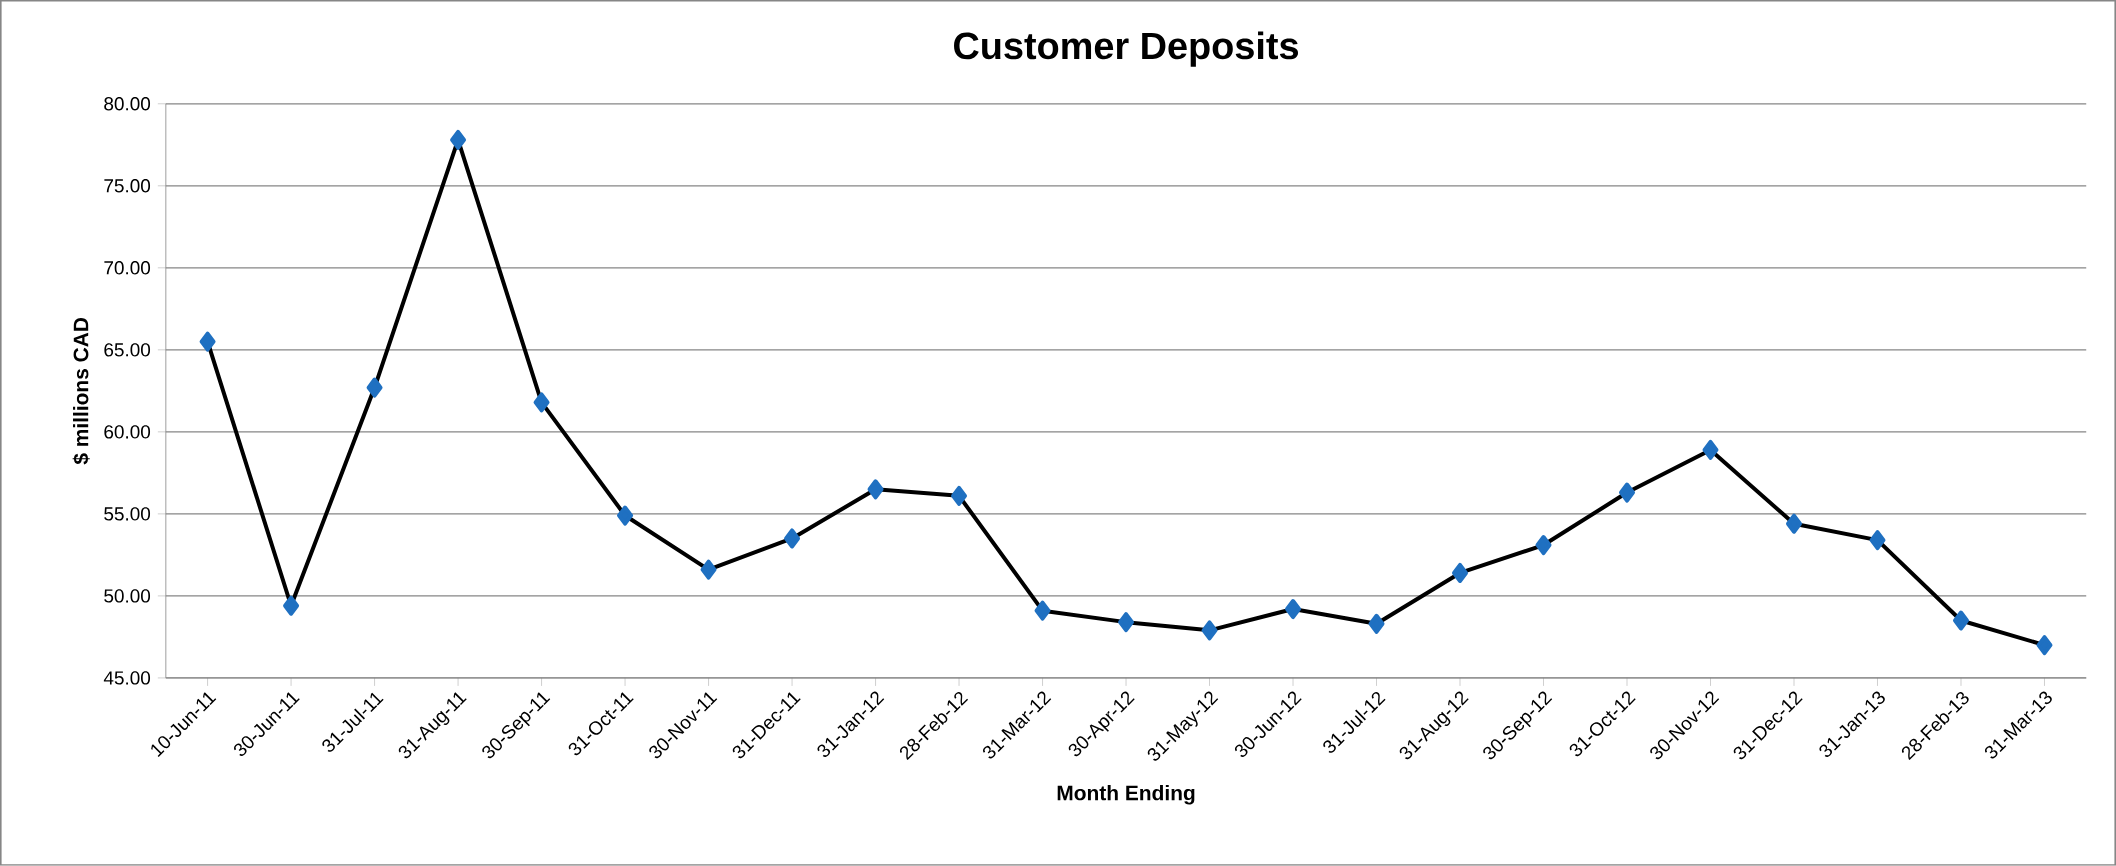  What do you see at coordinates (127, 350) in the screenshot?
I see `y-tick-label: 65.00` at bounding box center [127, 350].